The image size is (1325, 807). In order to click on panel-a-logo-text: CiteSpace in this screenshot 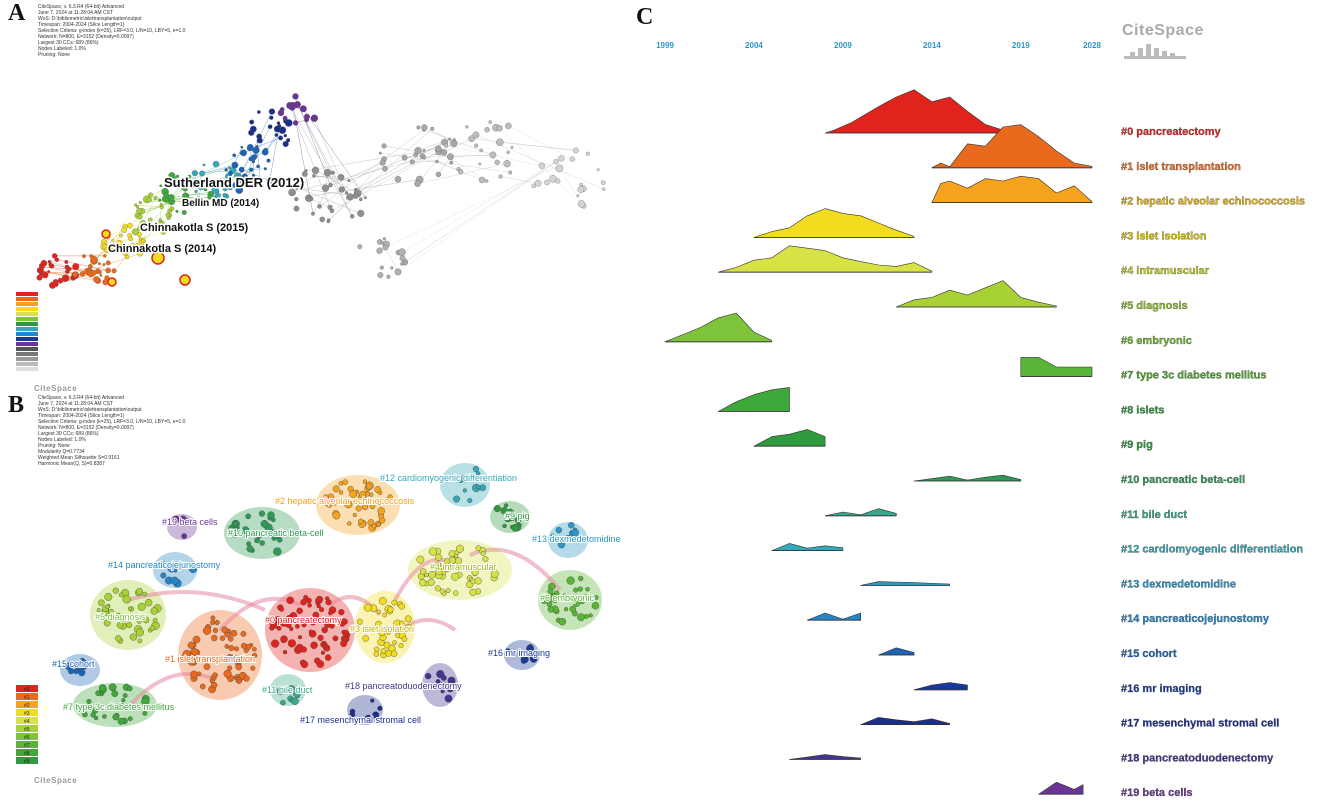, I will do `click(56, 388)`.